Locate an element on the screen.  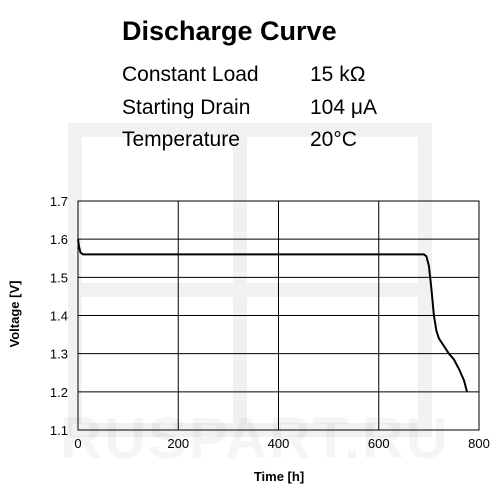
y-axis: 1.1 1.2 1.3 1.4 1.5 1.6 1.7 is located at coordinates (59, 316).